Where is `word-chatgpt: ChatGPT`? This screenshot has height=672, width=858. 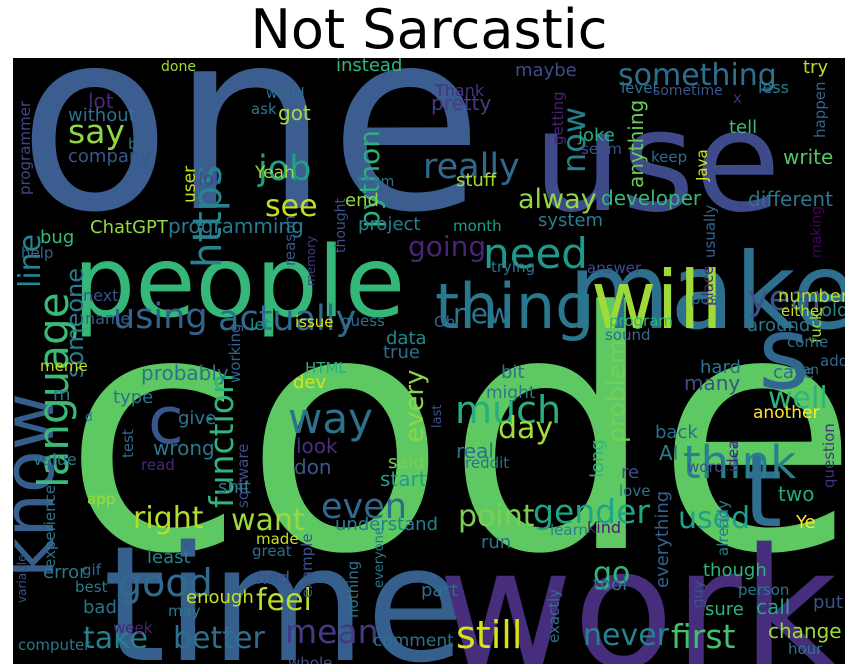 word-chatgpt: ChatGPT is located at coordinates (129, 227).